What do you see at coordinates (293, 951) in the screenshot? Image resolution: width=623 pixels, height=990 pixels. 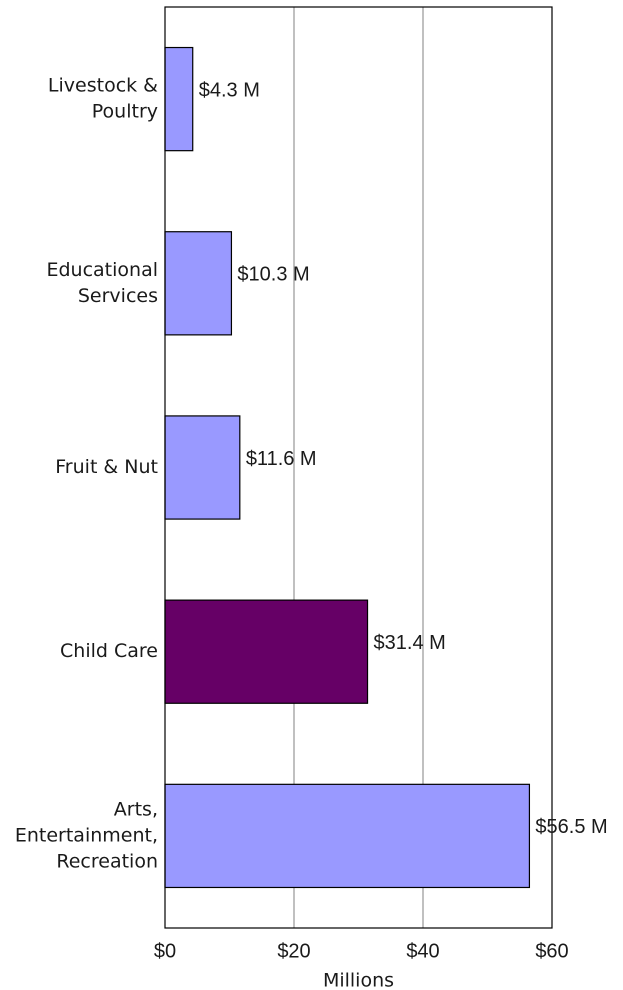 I see `x-tick-label: $20` at bounding box center [293, 951].